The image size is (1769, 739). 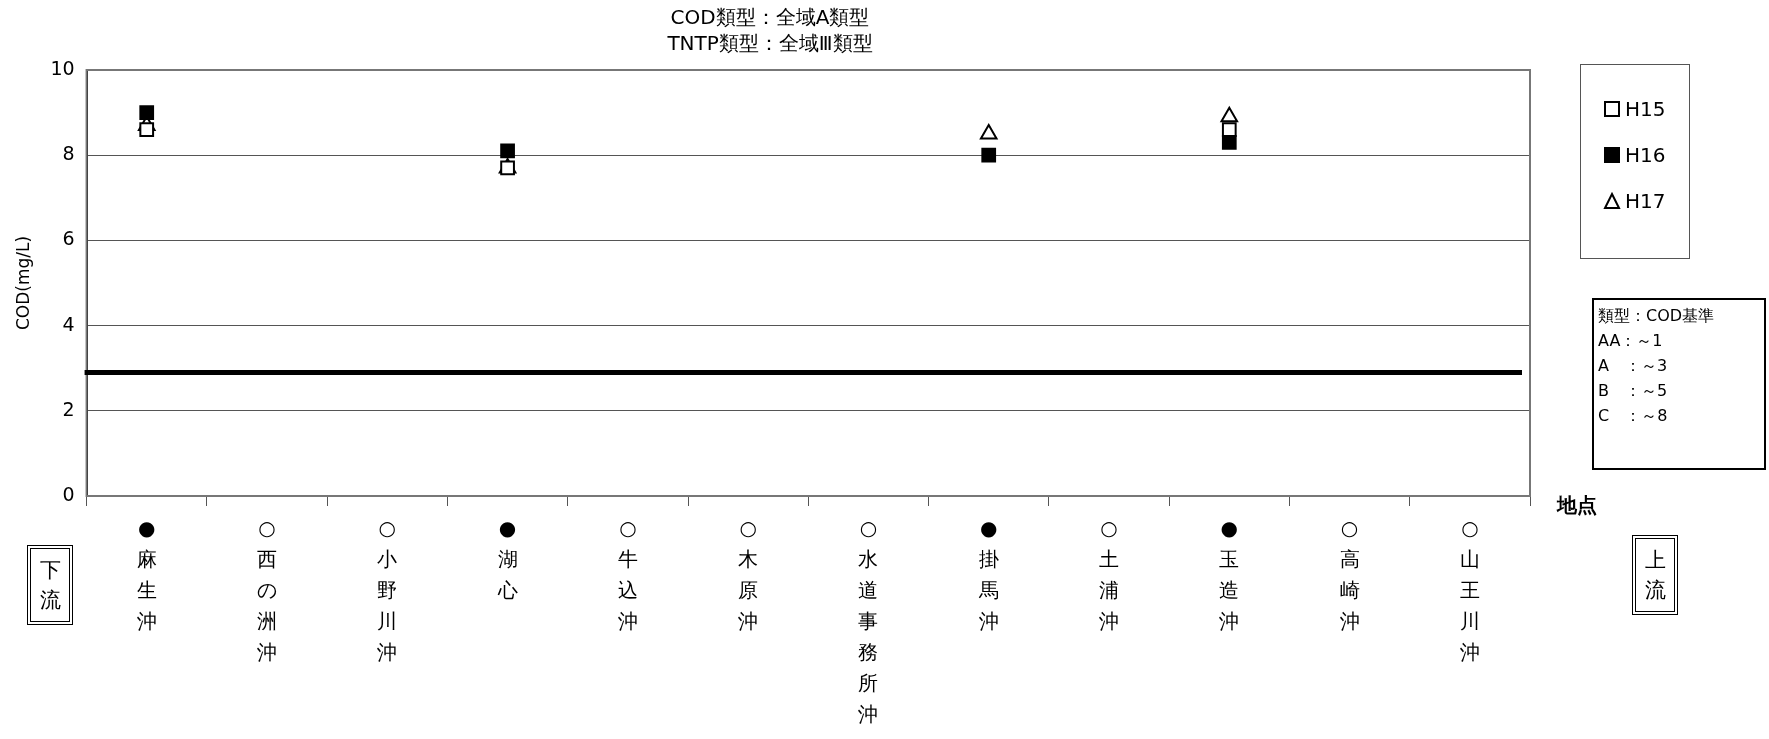 What do you see at coordinates (267, 589) in the screenshot?
I see `x-tick-label: ○西の洲沖` at bounding box center [267, 589].